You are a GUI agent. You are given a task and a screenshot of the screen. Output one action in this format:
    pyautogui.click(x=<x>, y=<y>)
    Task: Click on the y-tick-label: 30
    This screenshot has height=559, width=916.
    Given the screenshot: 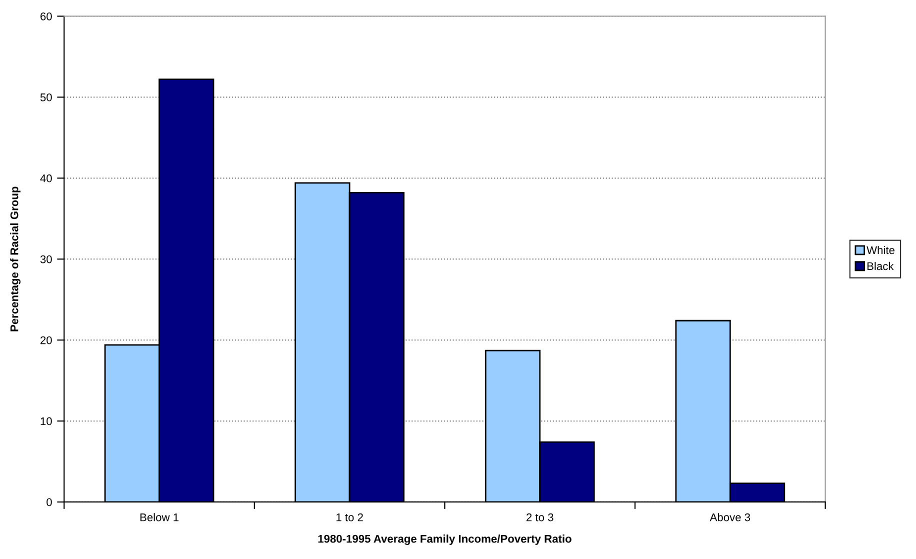 What is the action you would take?
    pyautogui.click(x=46, y=259)
    